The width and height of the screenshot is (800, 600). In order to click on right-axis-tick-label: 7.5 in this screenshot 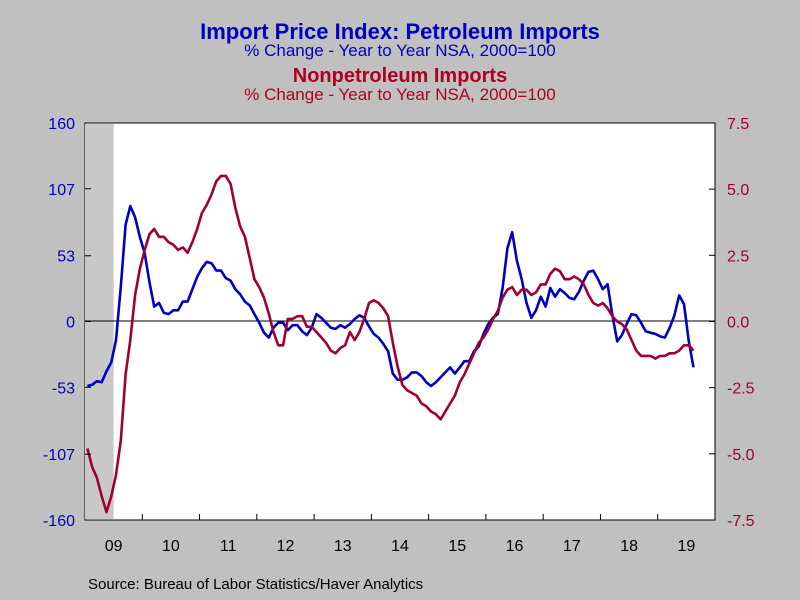, I will do `click(738, 124)`.